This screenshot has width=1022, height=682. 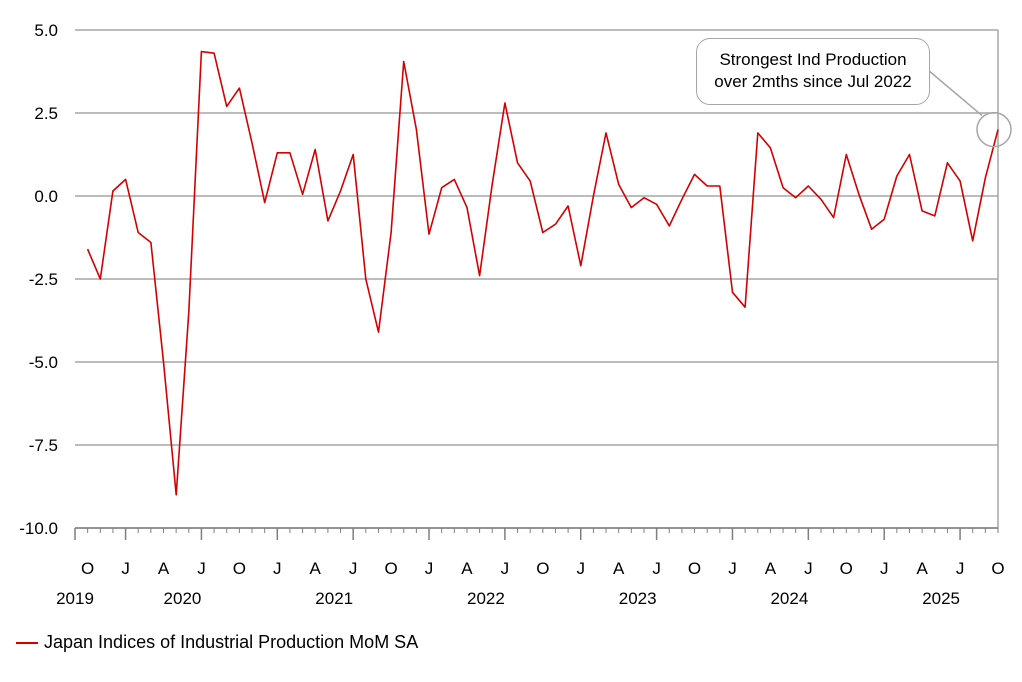 I want to click on callout-line-2: over 2mths since Jul 2022, so click(x=813, y=81).